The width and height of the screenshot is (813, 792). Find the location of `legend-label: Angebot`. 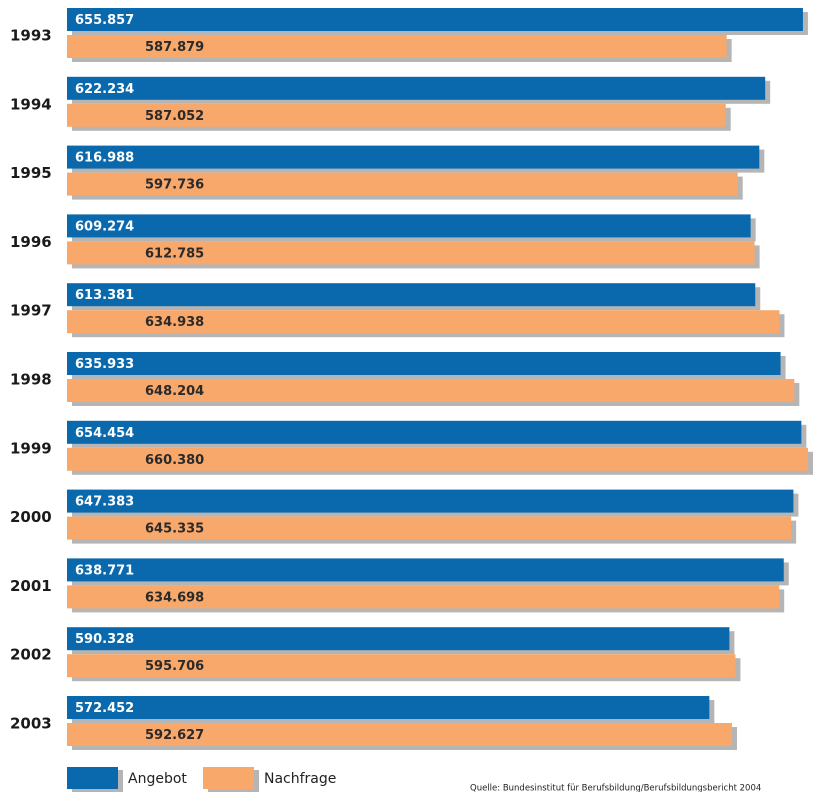

legend-label: Angebot is located at coordinates (157, 779).